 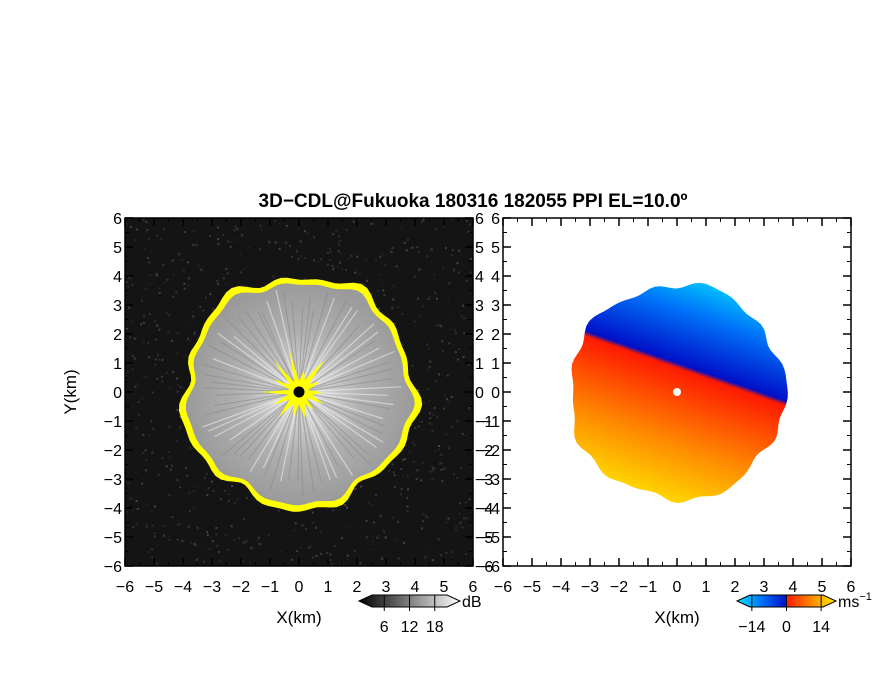 What do you see at coordinates (751, 627) in the screenshot?
I see `colorbar-tick-label: −14` at bounding box center [751, 627].